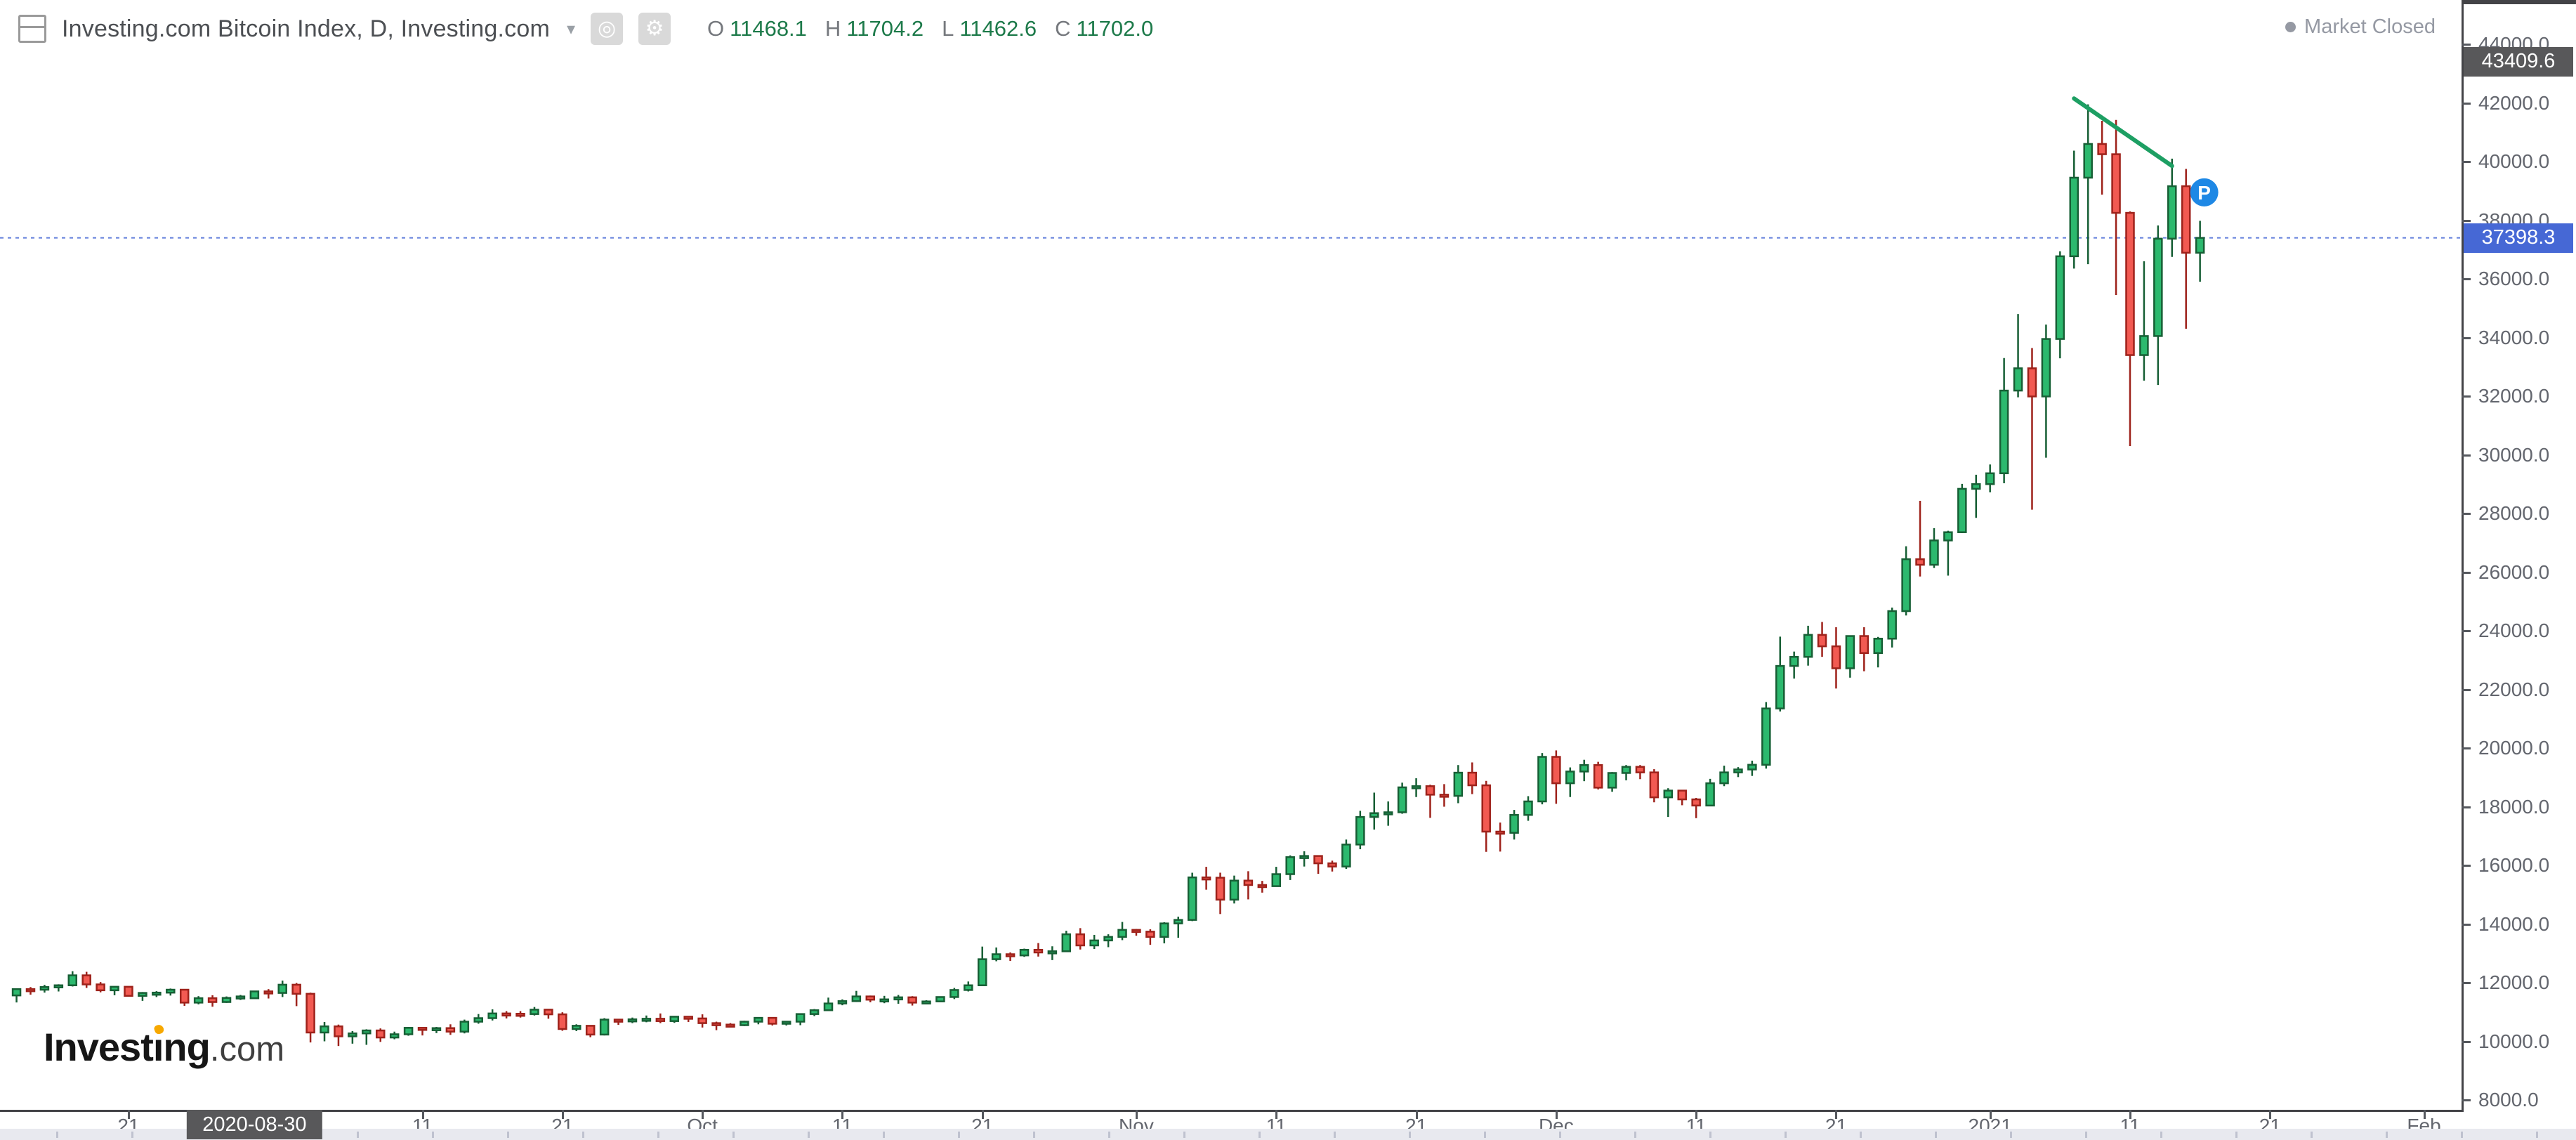 This screenshot has width=2576, height=1140. I want to click on bottom-scroll-strip, so click(1288, 1134).